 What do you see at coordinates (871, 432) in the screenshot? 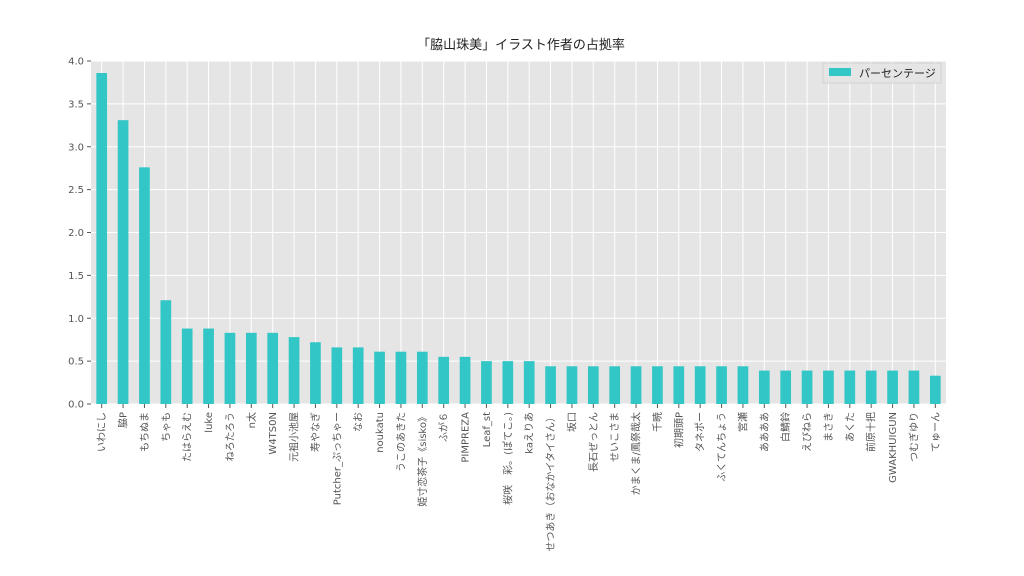
I see `x-tick-label: 前原十把` at bounding box center [871, 432].